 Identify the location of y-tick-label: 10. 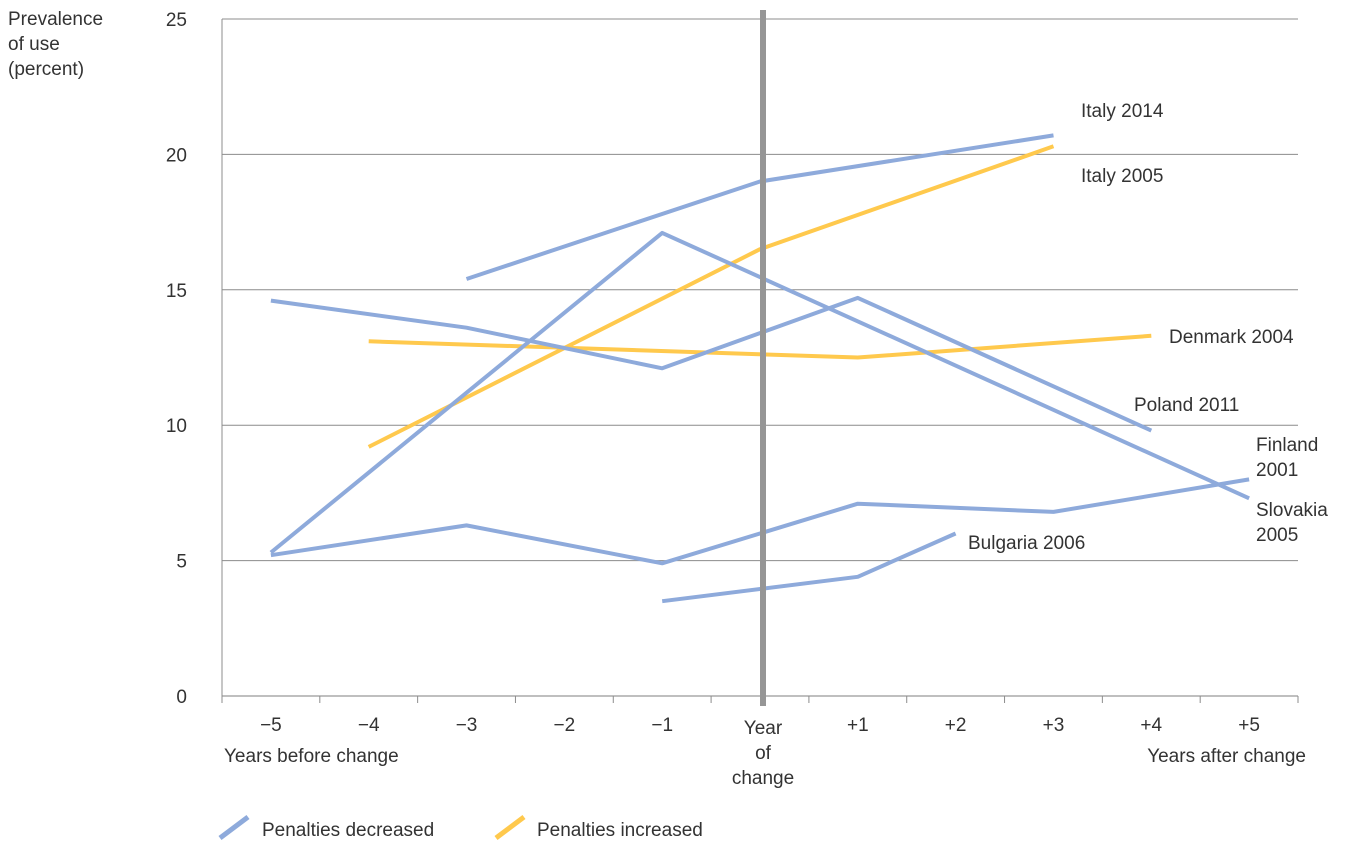
(176, 426).